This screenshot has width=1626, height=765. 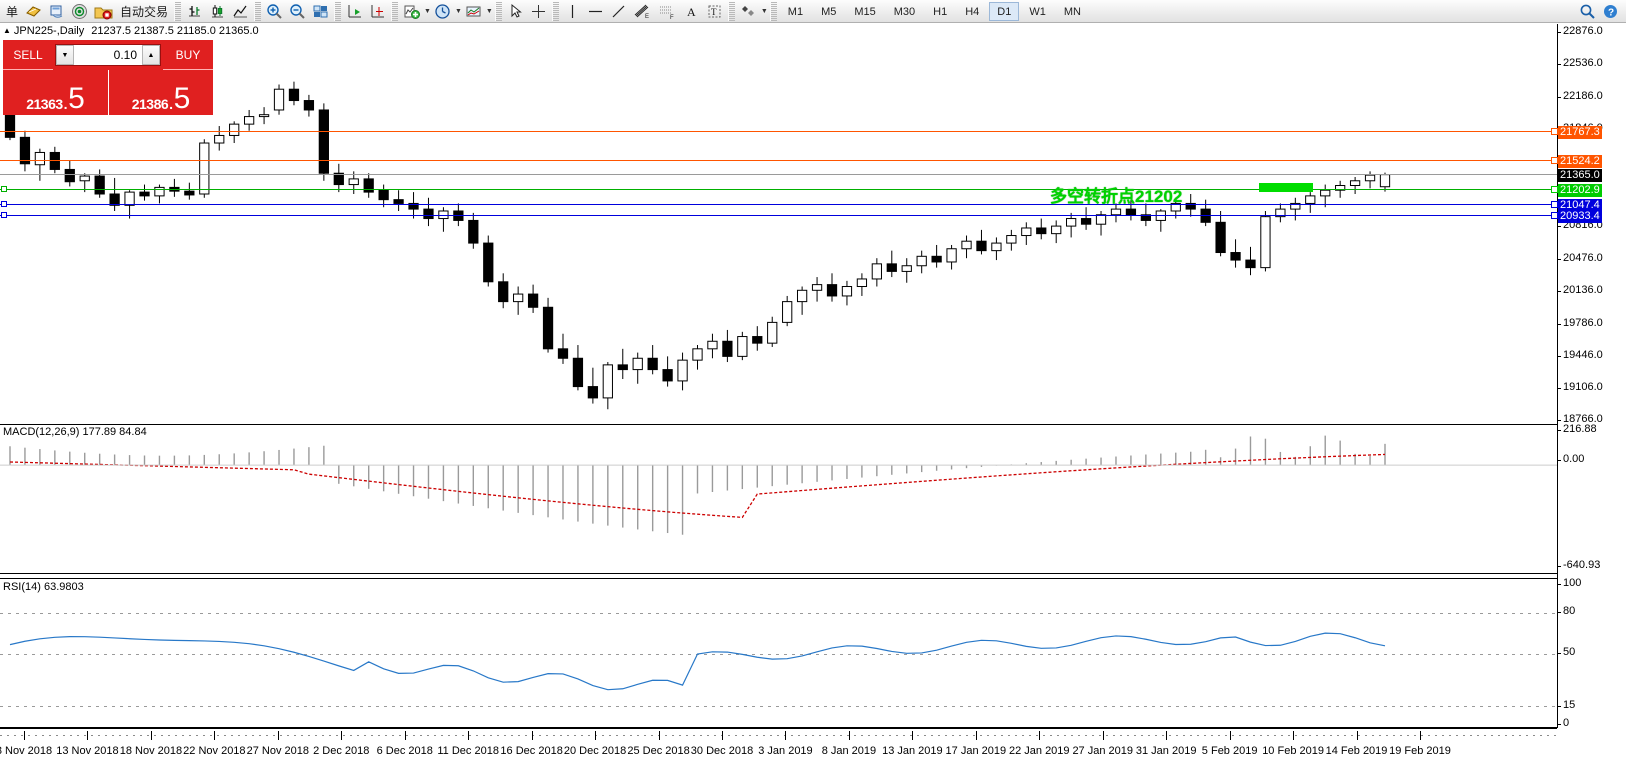 What do you see at coordinates (1037, 11) in the screenshot?
I see `timeframe-w1: W1` at bounding box center [1037, 11].